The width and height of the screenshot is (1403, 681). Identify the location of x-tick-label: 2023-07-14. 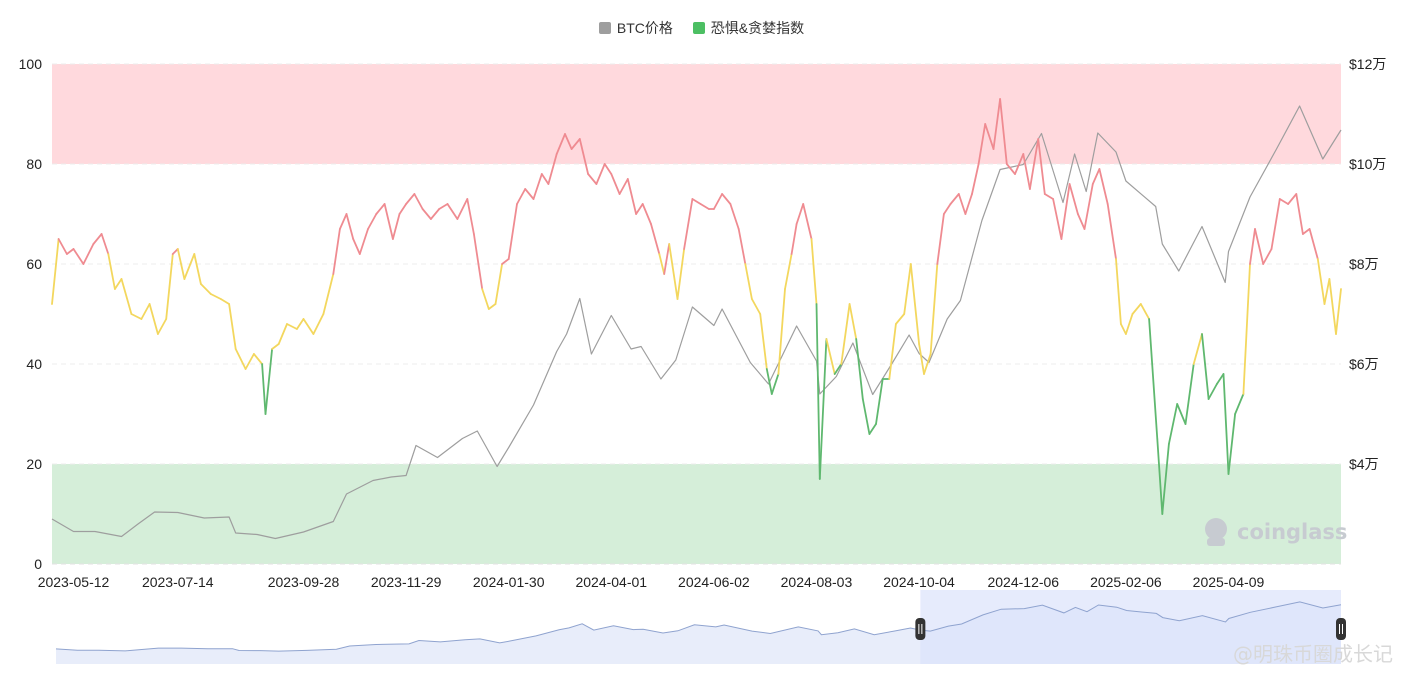
(178, 582).